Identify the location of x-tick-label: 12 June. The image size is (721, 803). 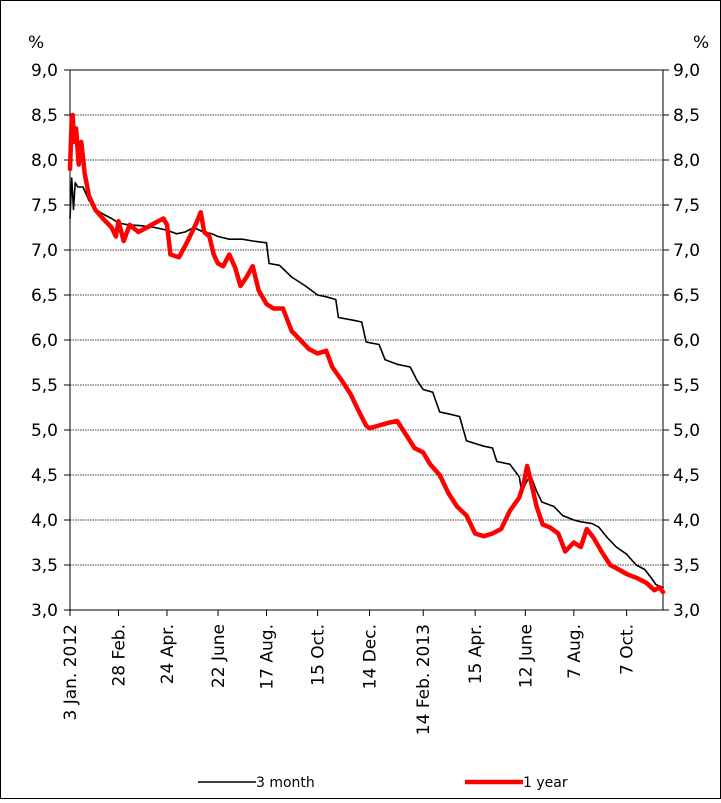
(526, 656).